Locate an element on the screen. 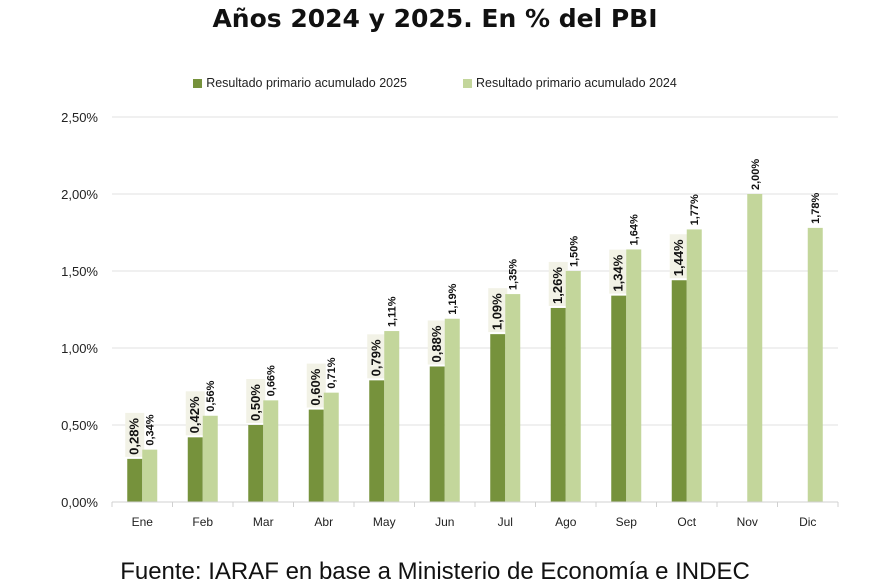  x-tick-label: Dic is located at coordinates (807, 522).